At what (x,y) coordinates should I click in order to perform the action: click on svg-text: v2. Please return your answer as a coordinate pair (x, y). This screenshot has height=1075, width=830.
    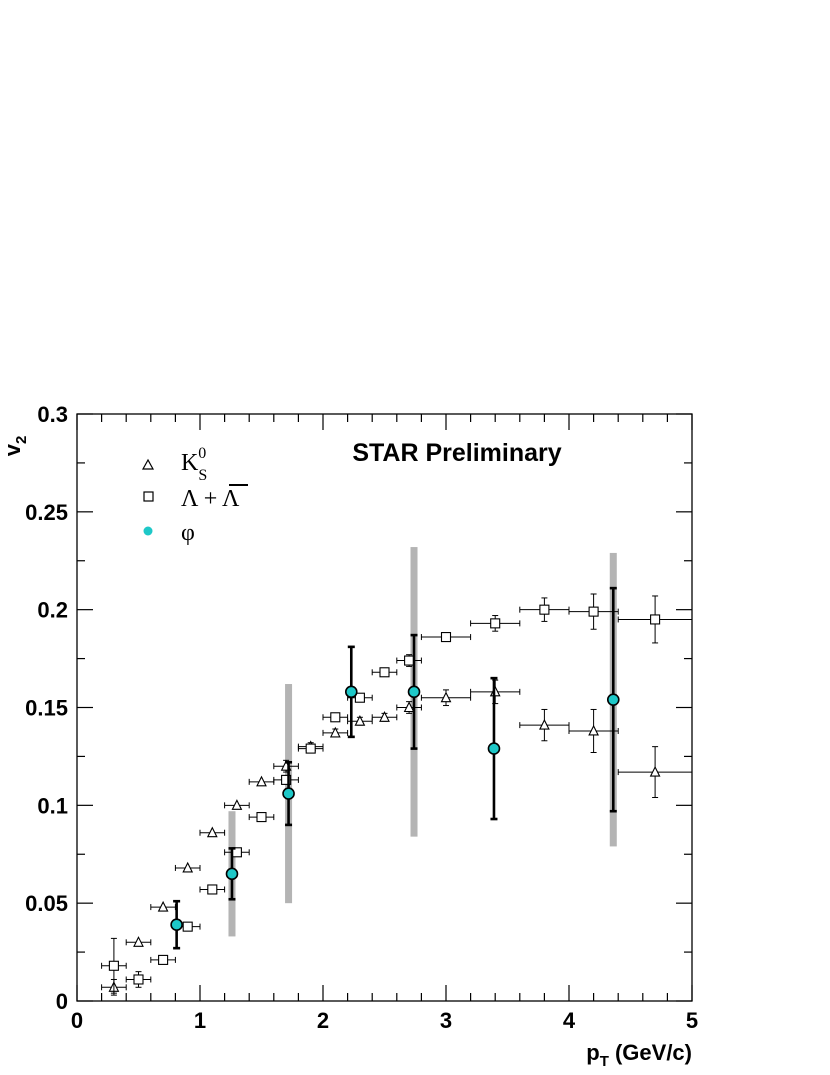
    Looking at the image, I should click on (15, 446).